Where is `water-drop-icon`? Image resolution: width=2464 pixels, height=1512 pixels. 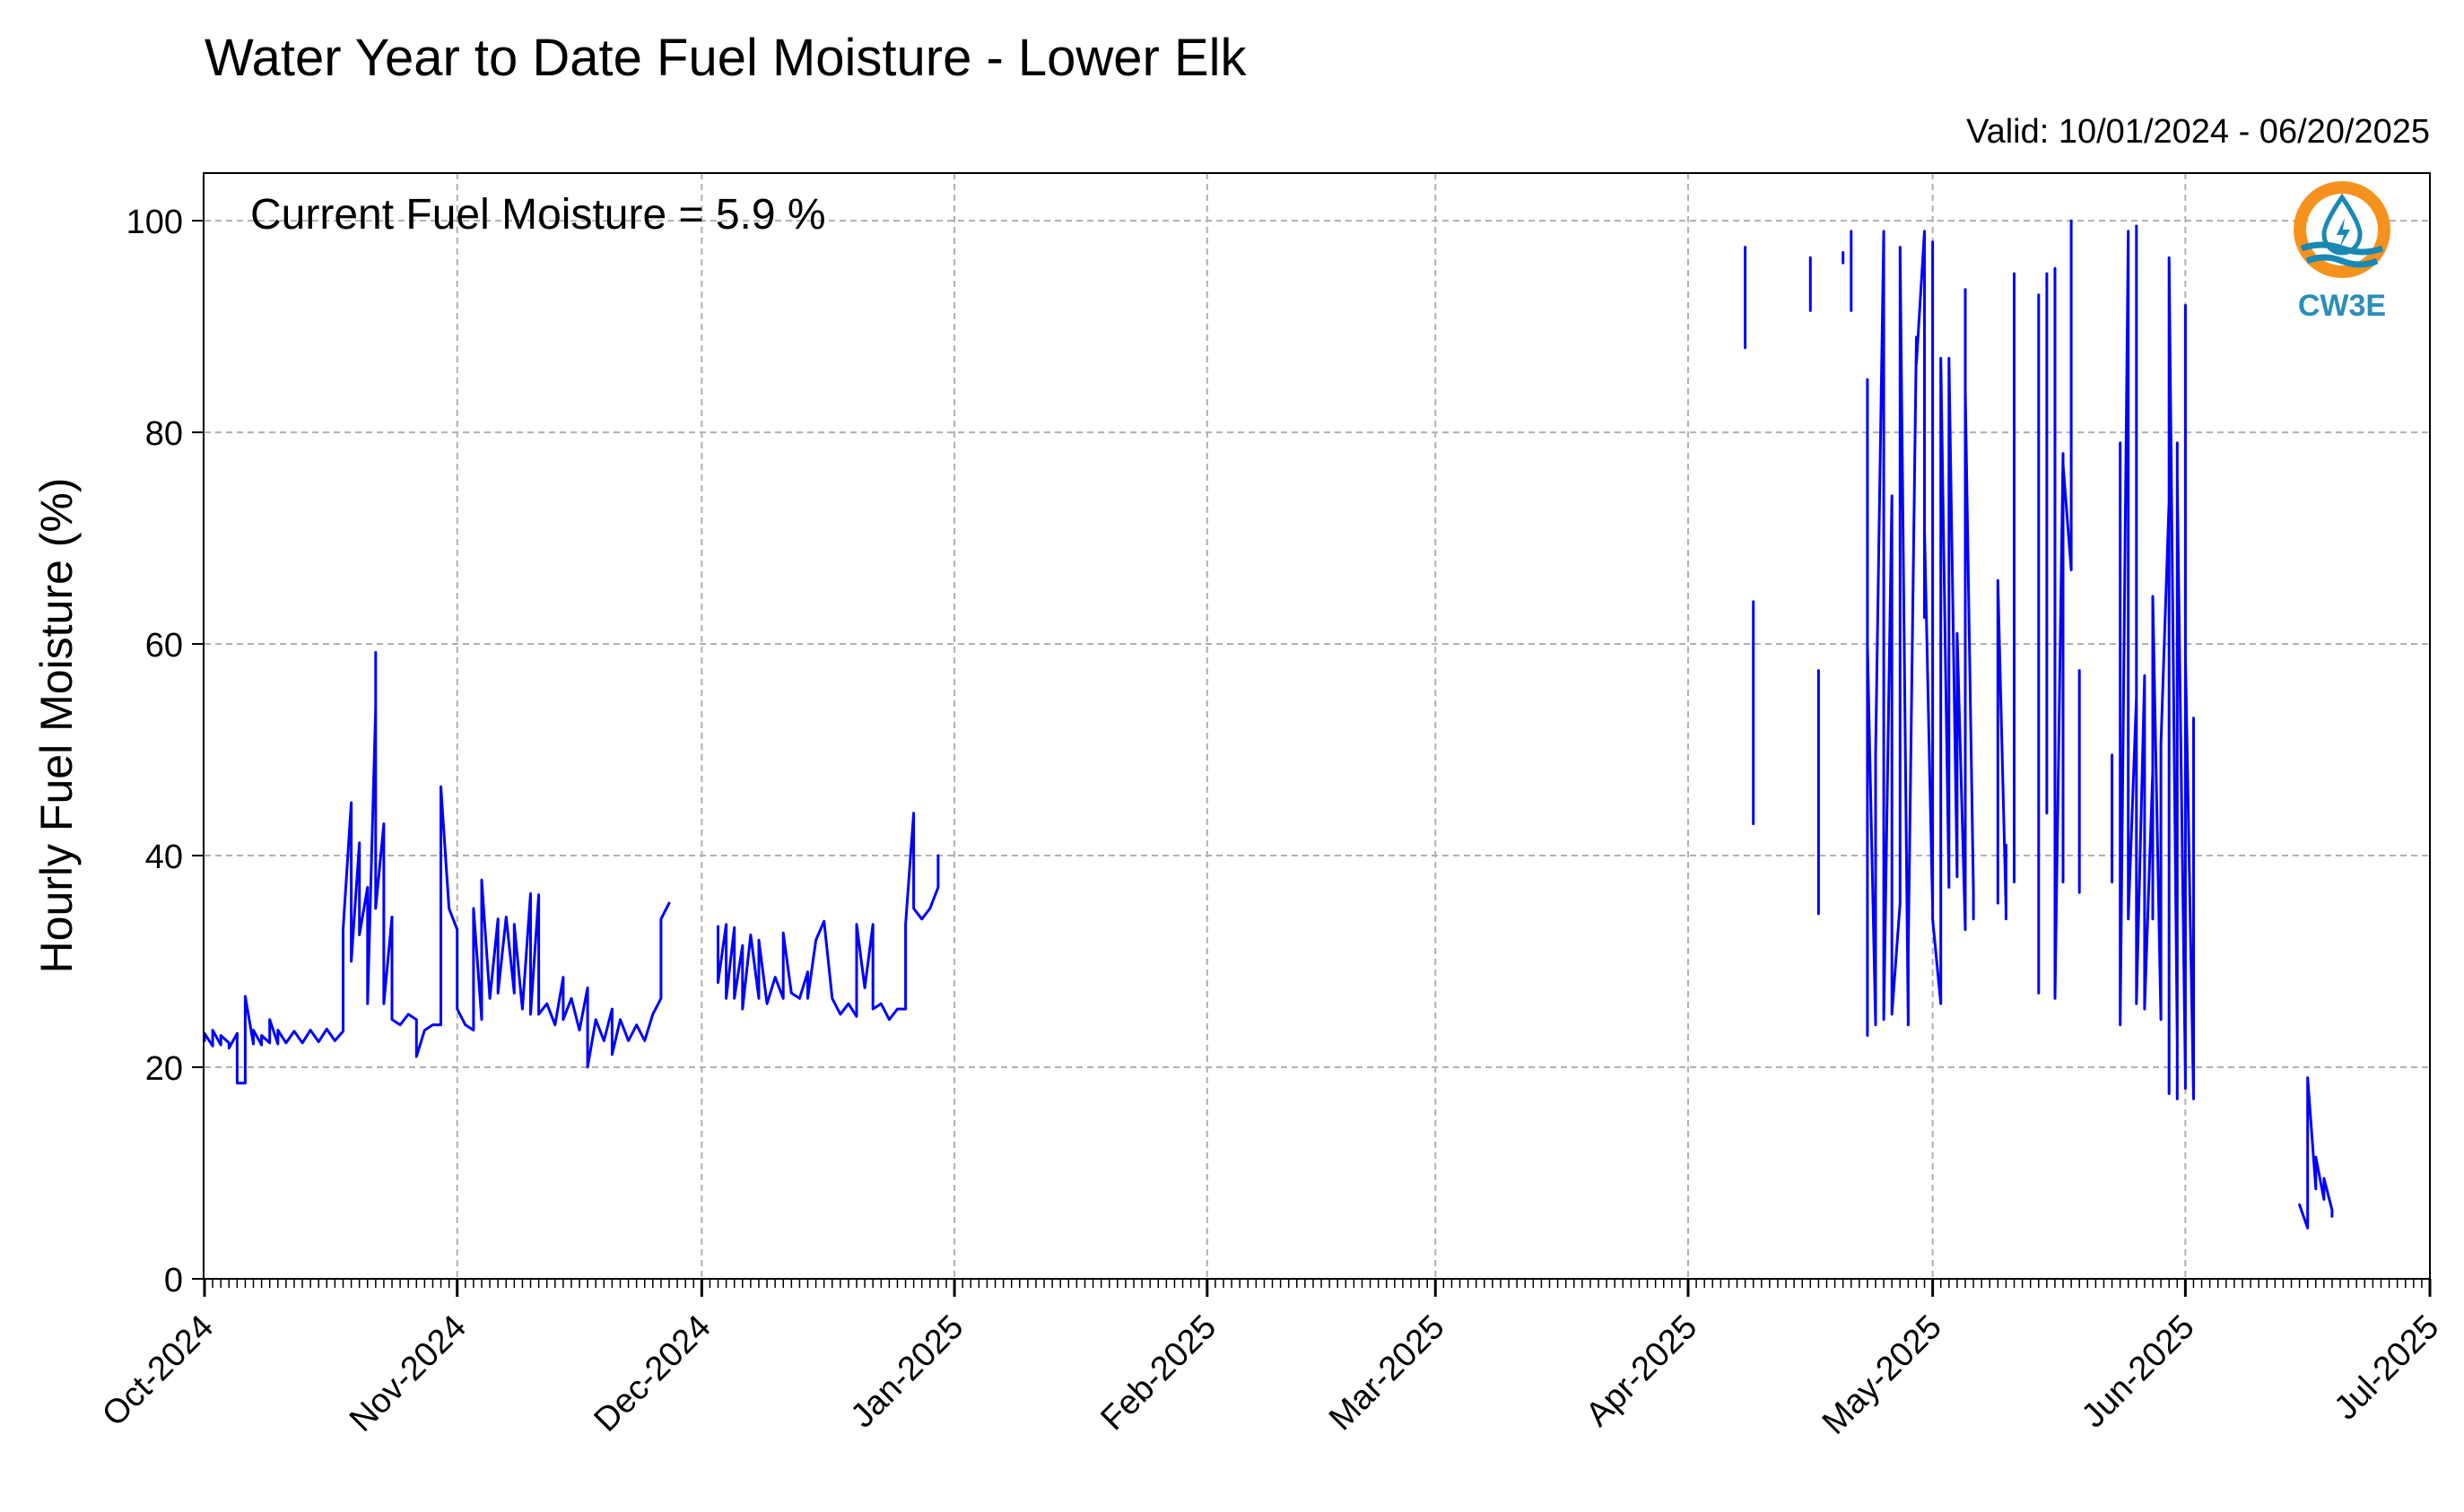 water-drop-icon is located at coordinates (2342, 230).